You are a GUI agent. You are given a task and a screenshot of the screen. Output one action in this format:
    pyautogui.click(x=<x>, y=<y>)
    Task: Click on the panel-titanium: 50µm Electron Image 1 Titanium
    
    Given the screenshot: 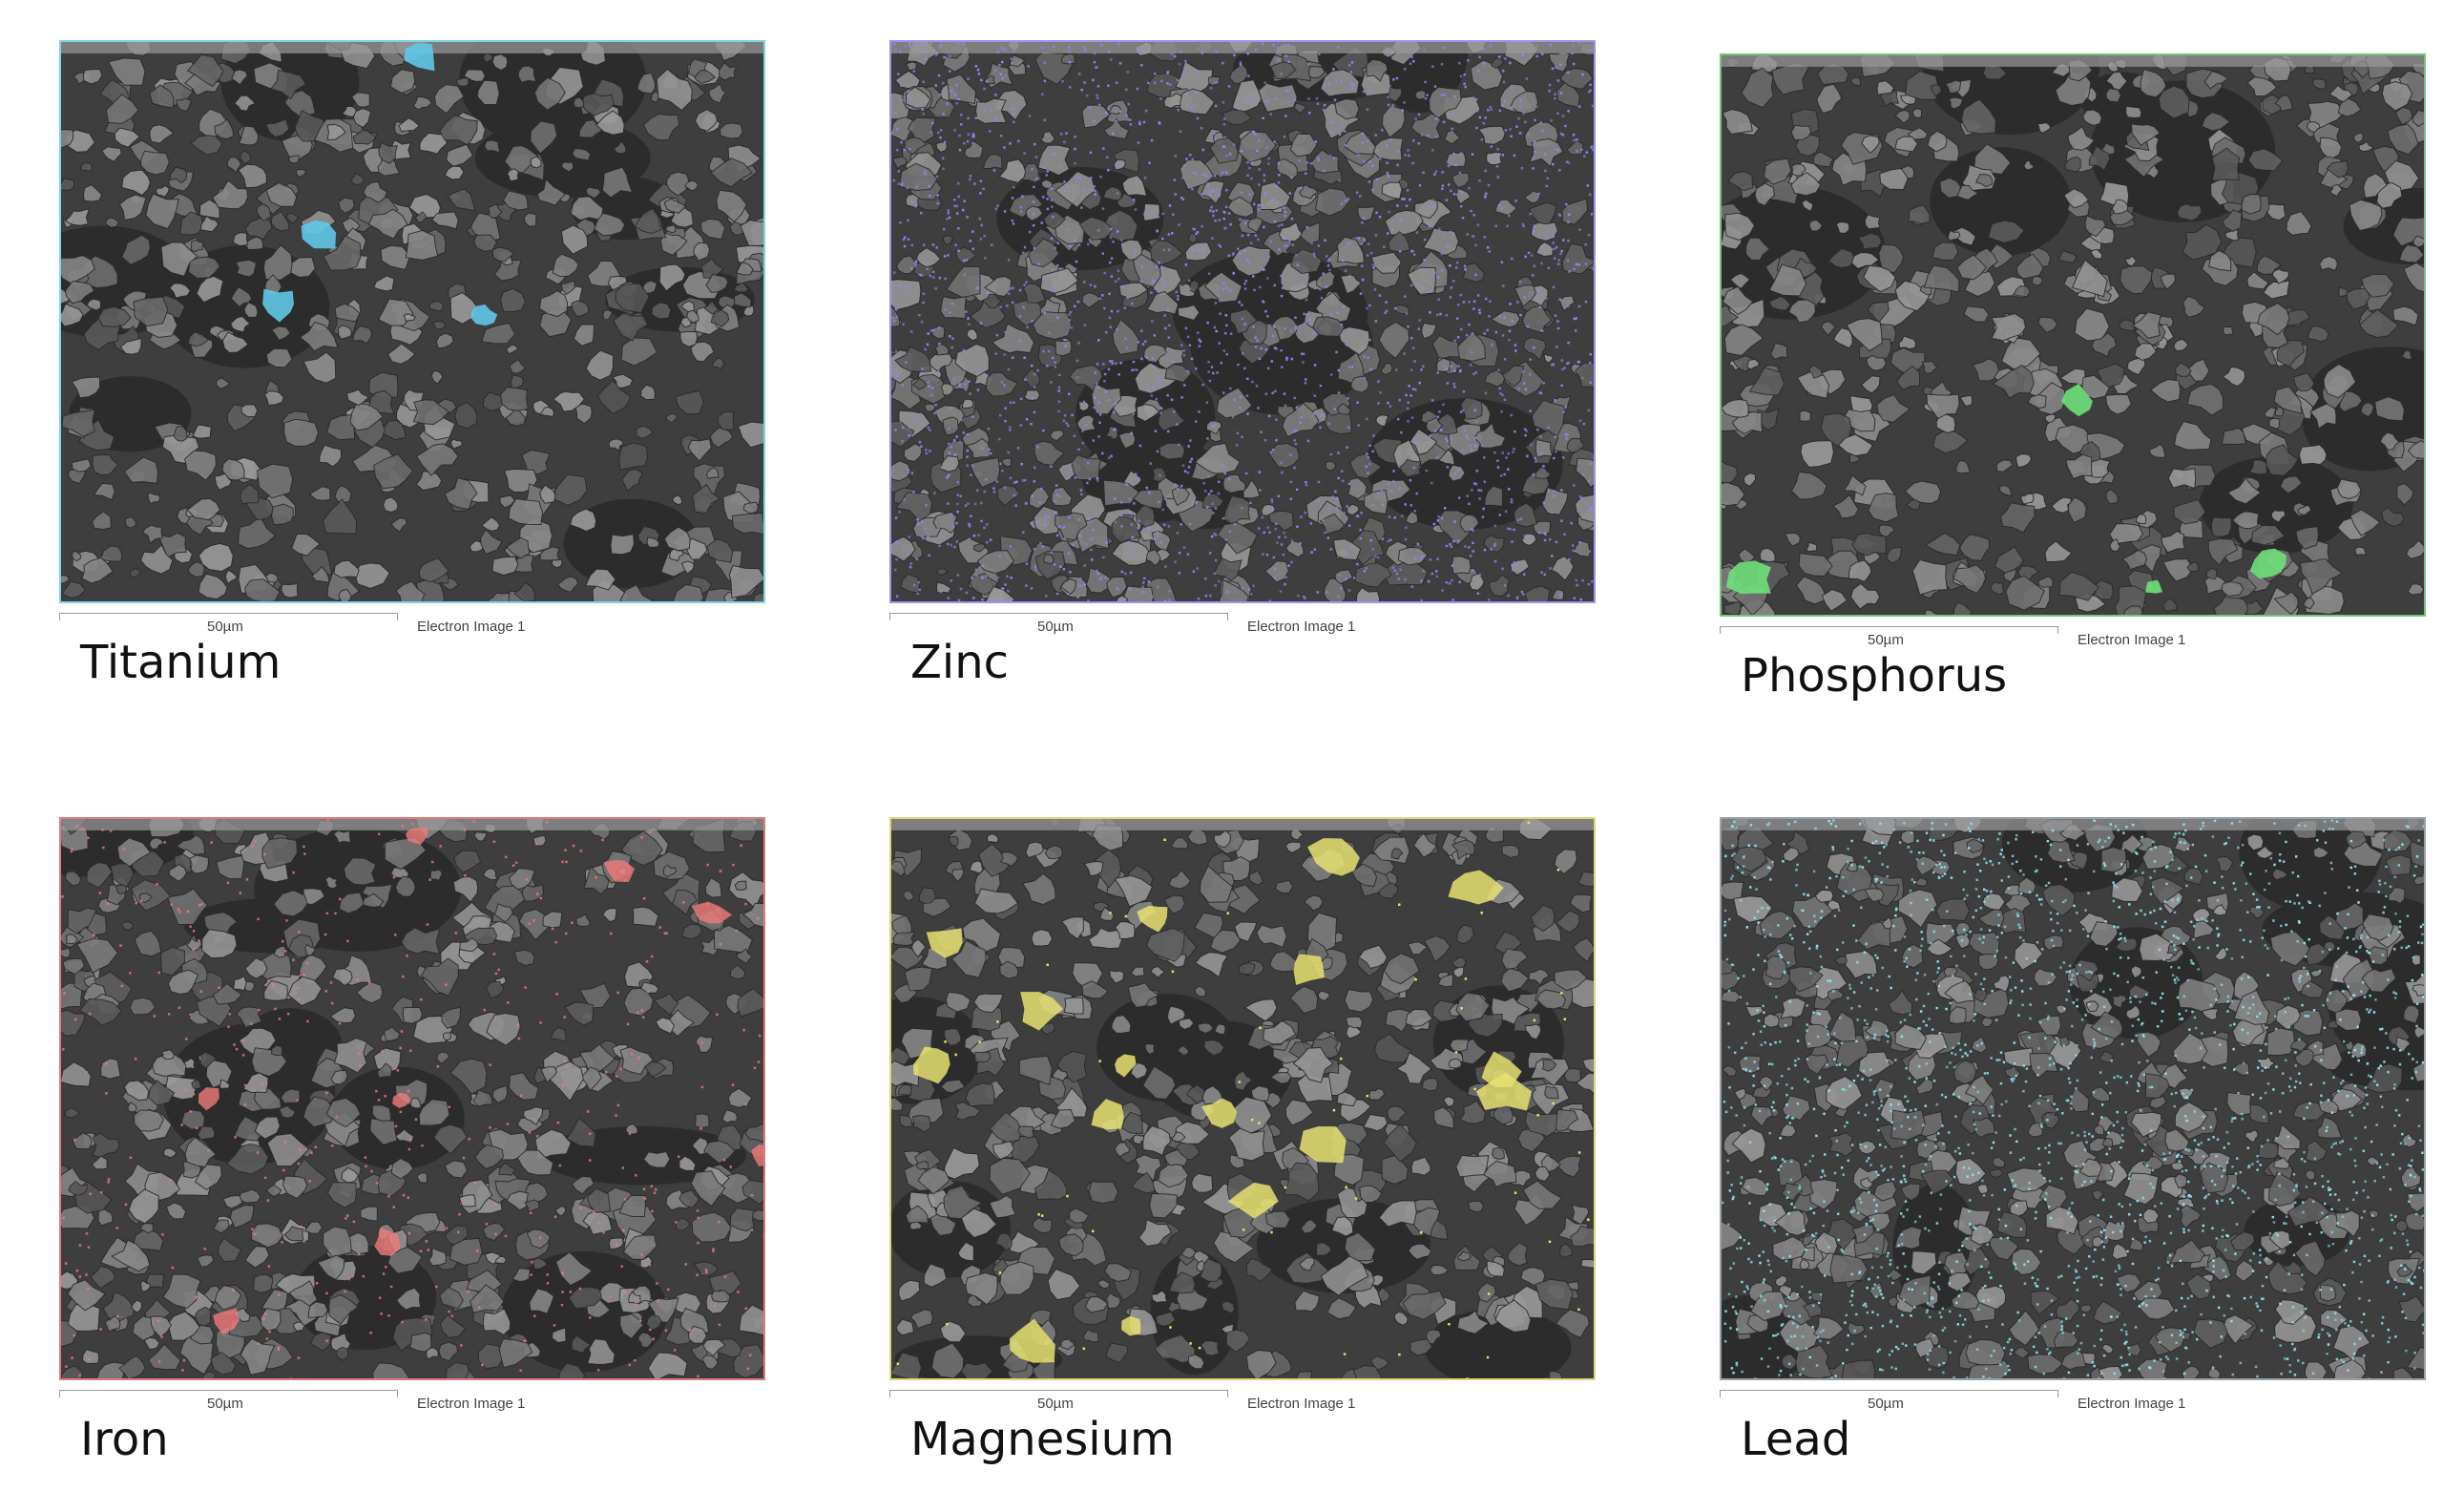 What is the action you would take?
    pyautogui.click(x=412, y=362)
    